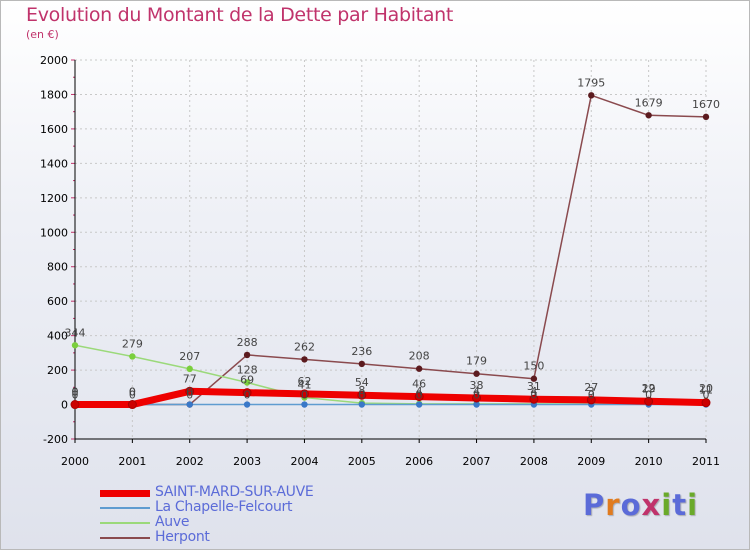 This screenshot has height=550, width=750. I want to click on data-label: 128, so click(247, 369).